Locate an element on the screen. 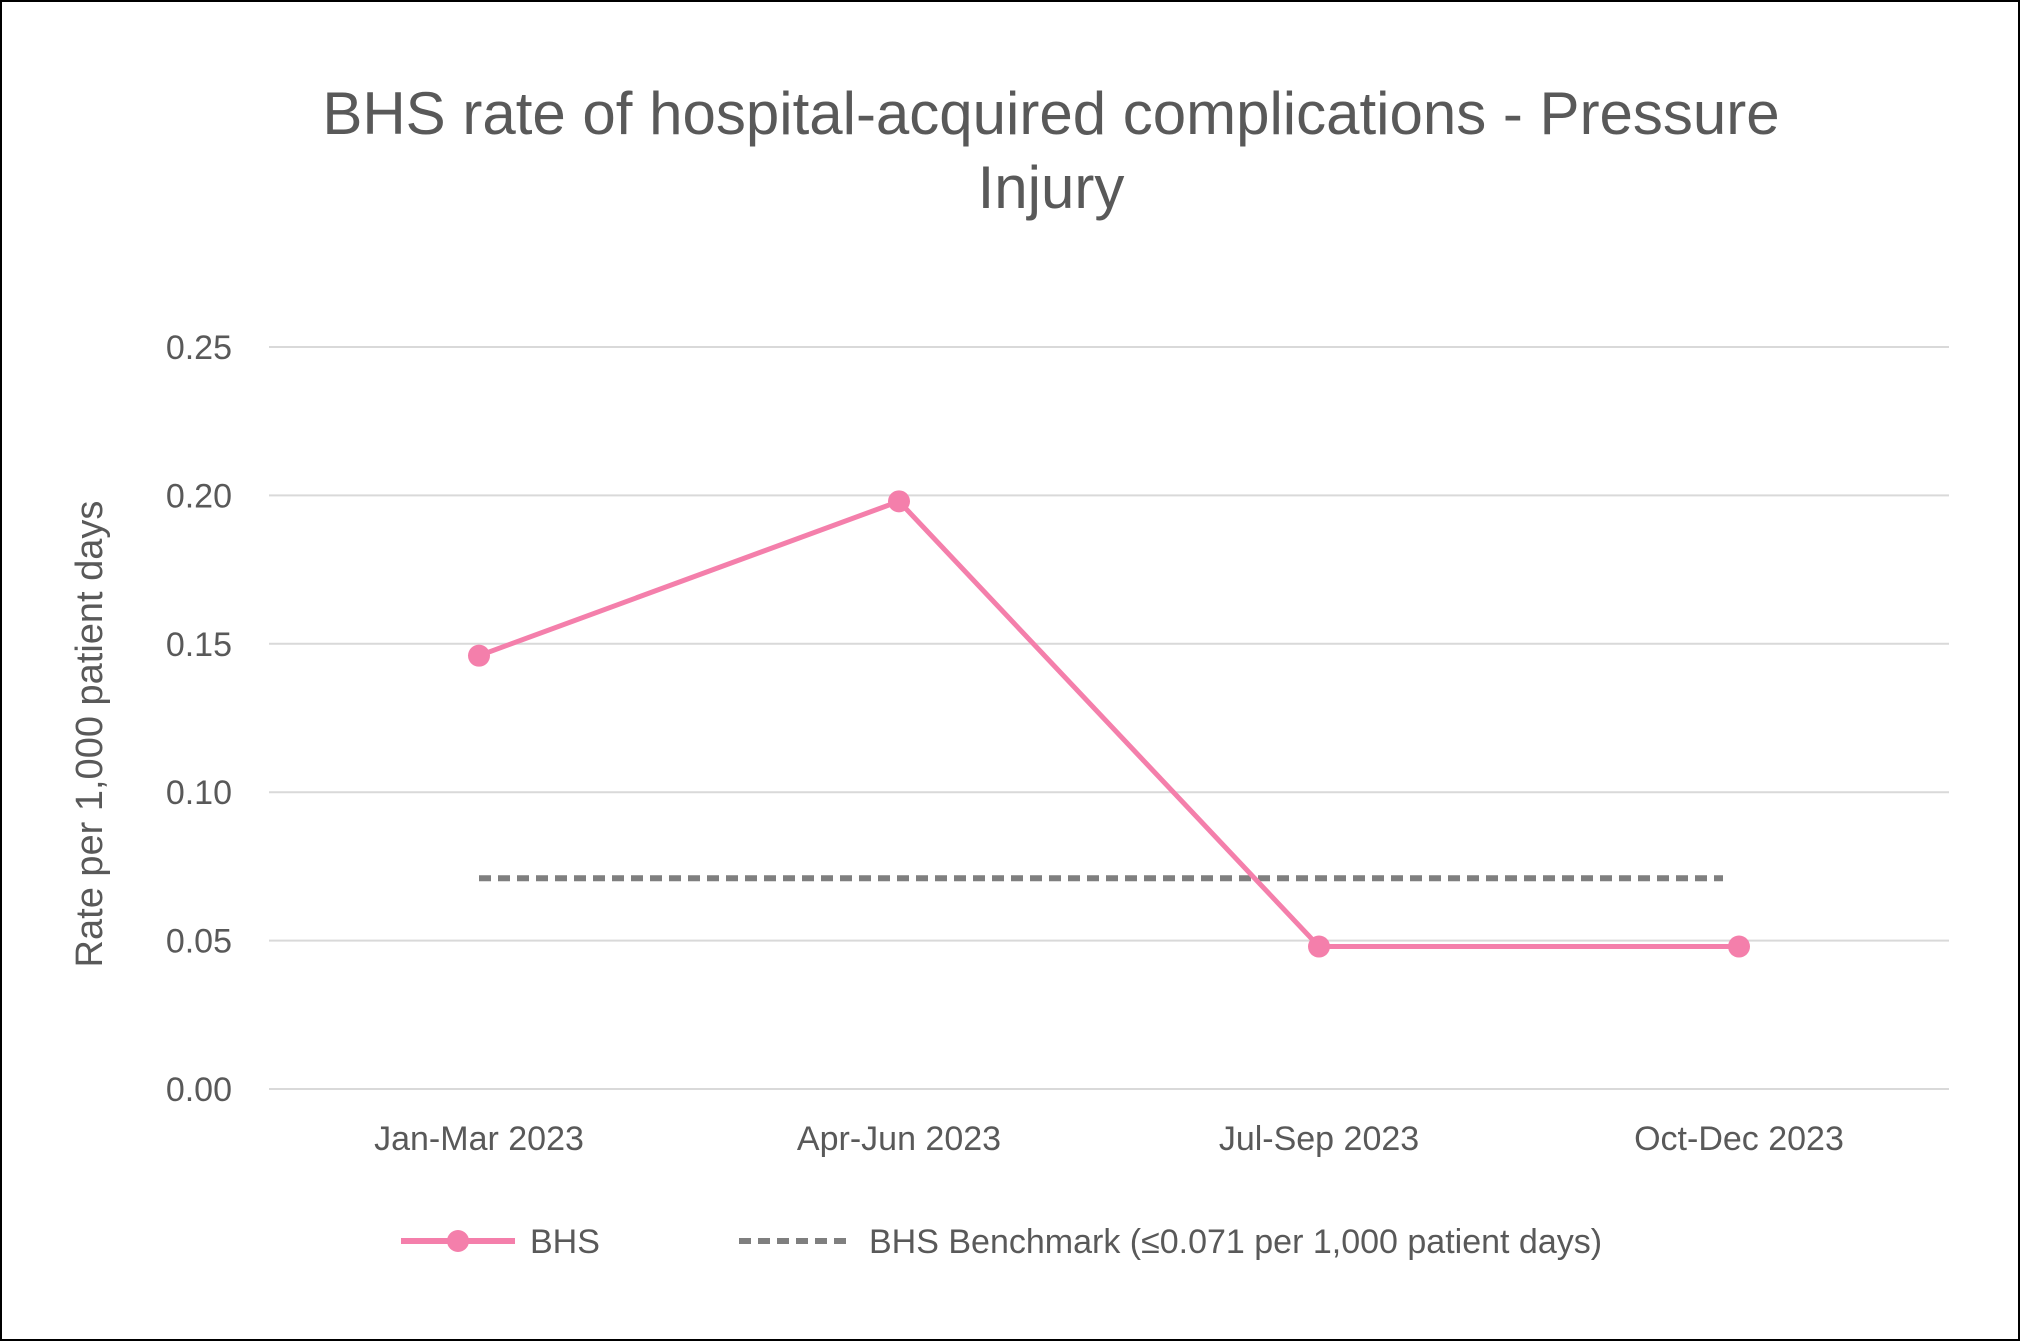 This screenshot has height=1341, width=2020. chart-title-line-2: Injury is located at coordinates (1051, 187).